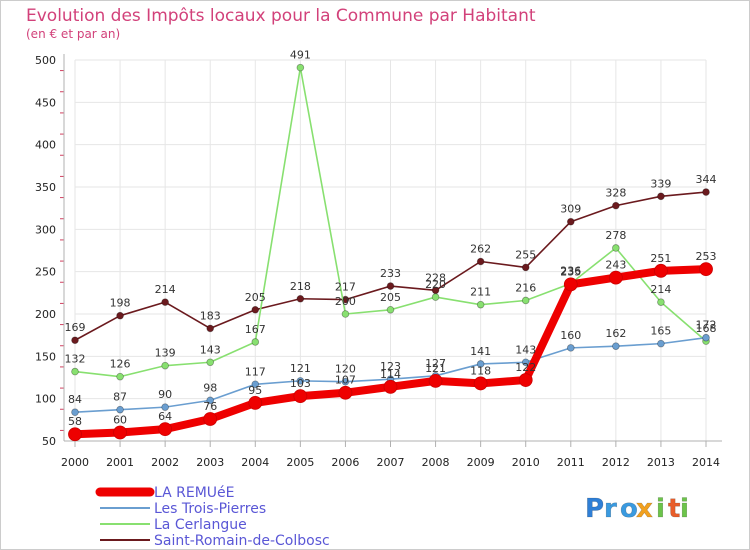 This screenshot has height=550, width=750. I want to click on x-tick-label: 2012, so click(616, 462).